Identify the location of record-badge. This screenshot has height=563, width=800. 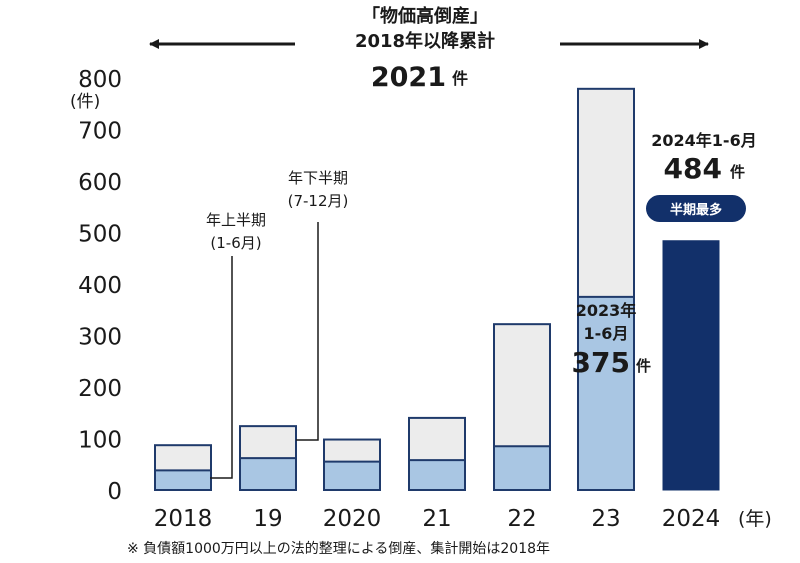
(696, 208).